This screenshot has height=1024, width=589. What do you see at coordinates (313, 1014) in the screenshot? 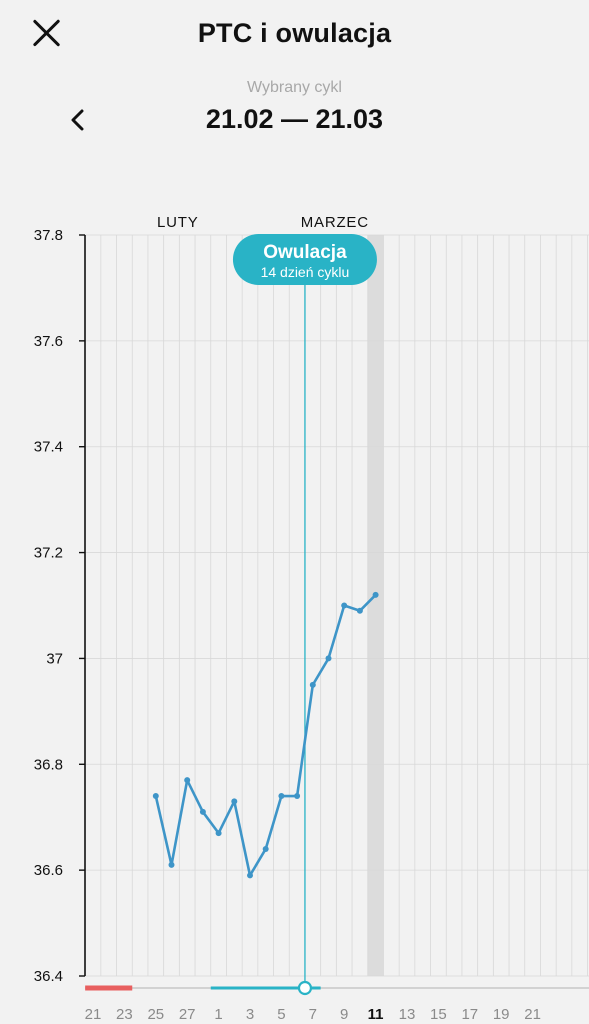
I see `x-tick-label: 7` at bounding box center [313, 1014].